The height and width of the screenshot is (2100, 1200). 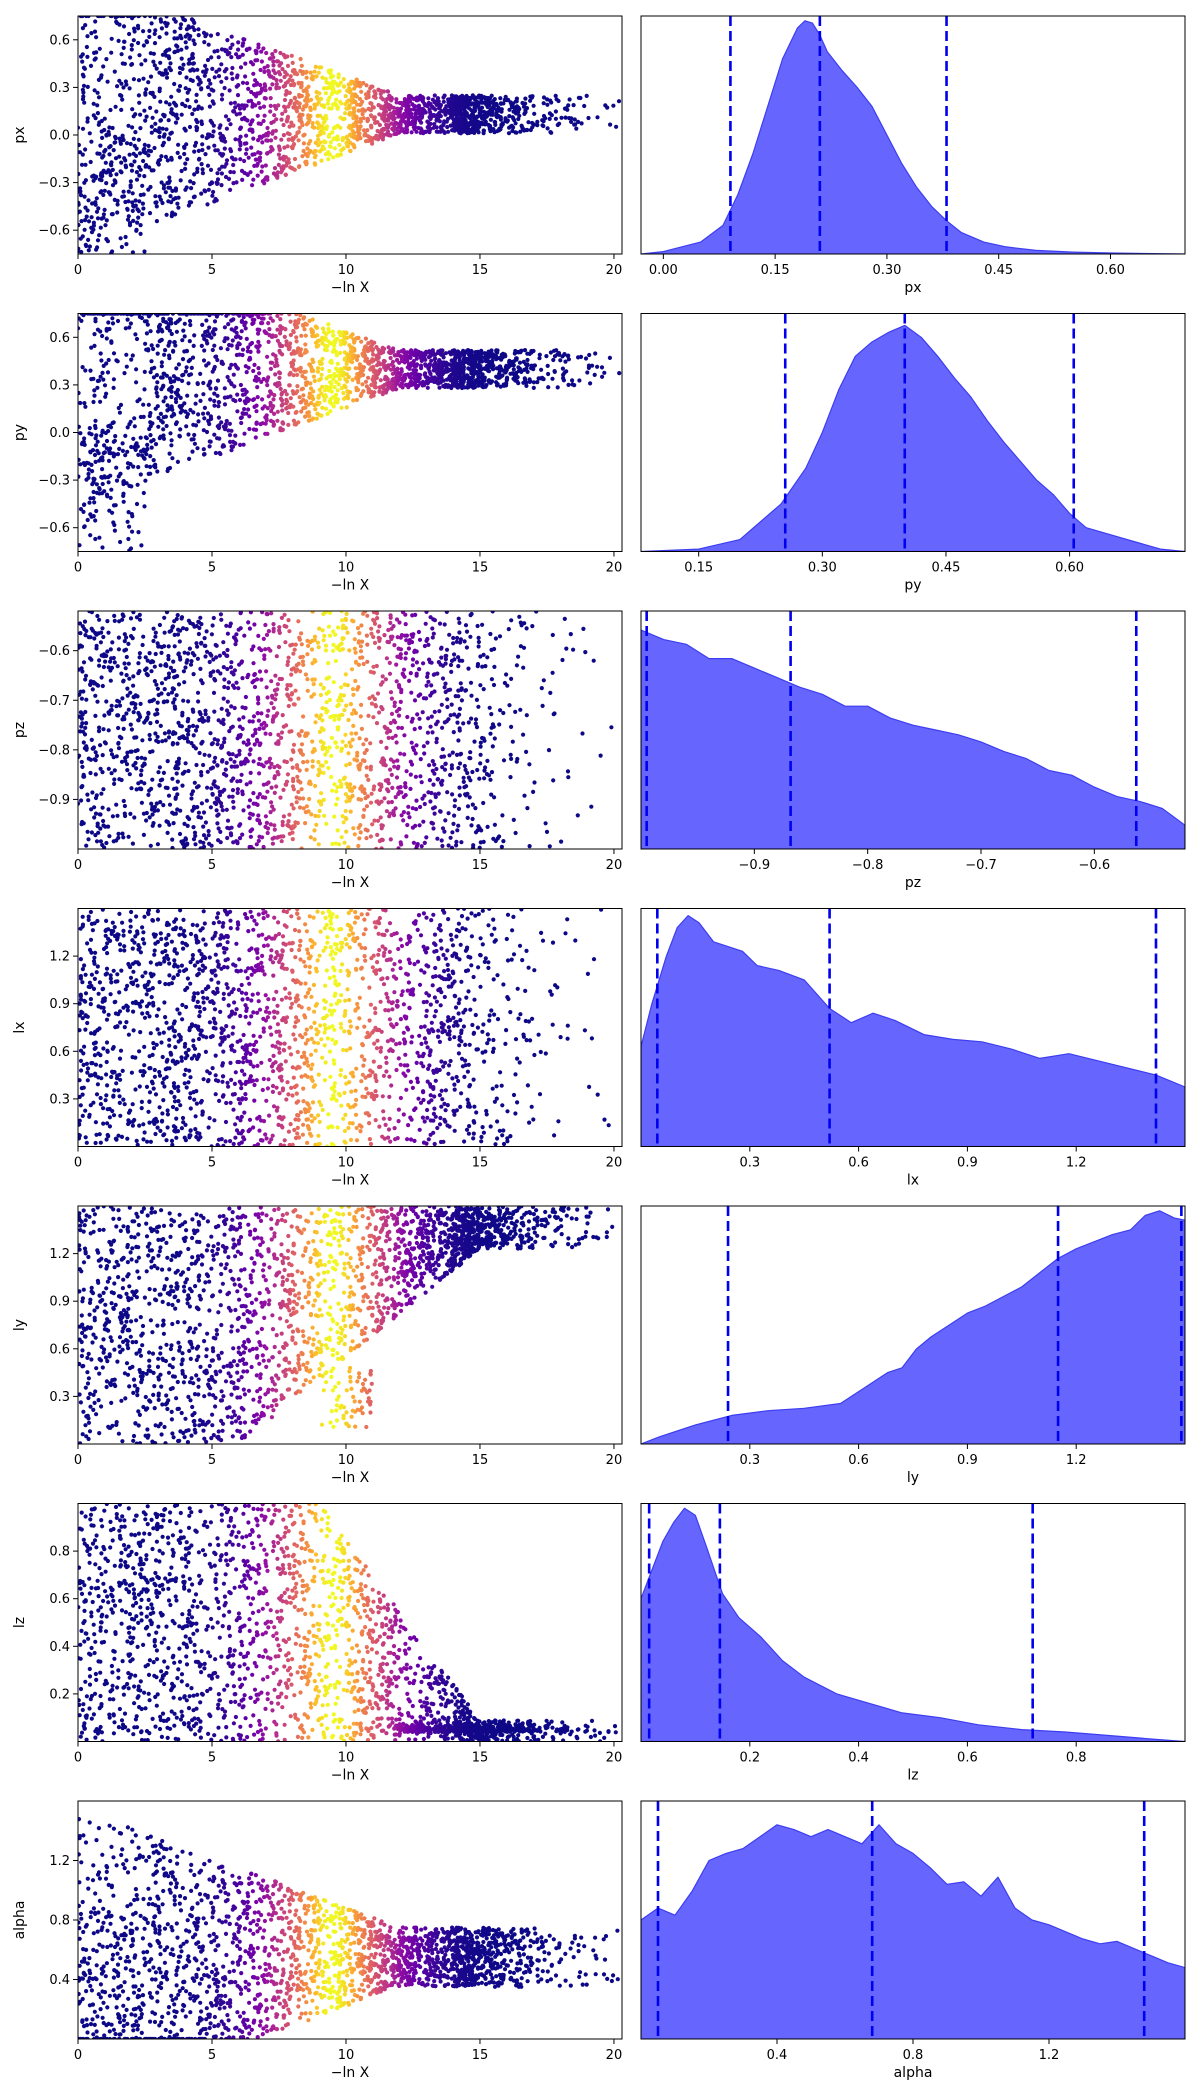 What do you see at coordinates (350, 432) in the screenshot?
I see `trace-py-frame` at bounding box center [350, 432].